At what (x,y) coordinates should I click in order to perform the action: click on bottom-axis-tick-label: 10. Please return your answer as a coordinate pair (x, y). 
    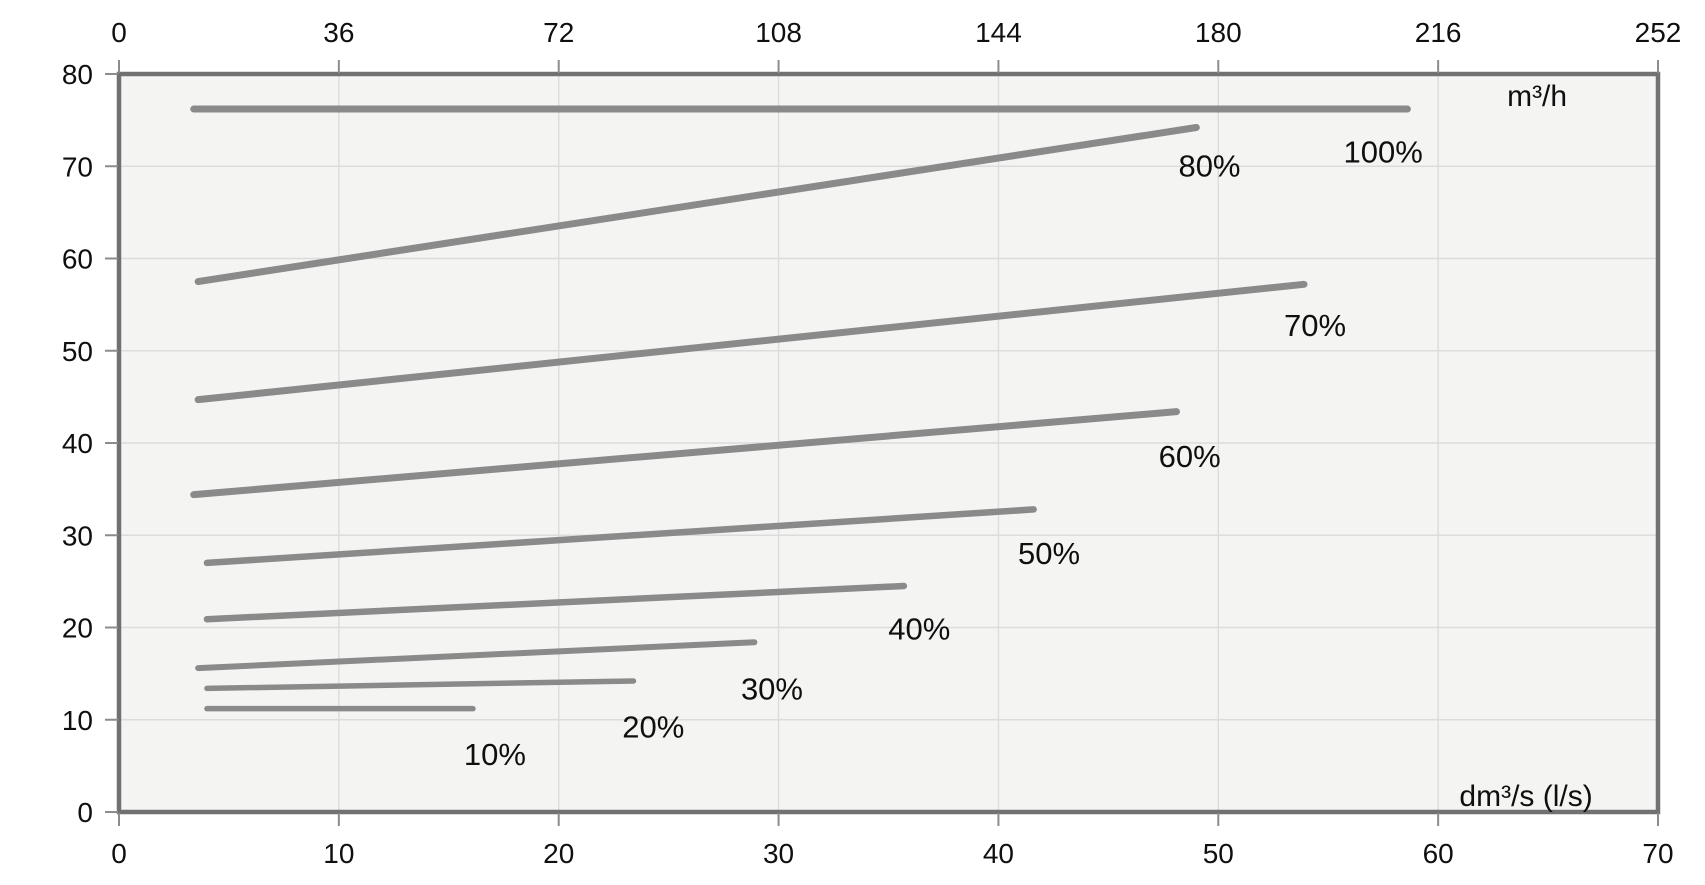
    Looking at the image, I should click on (338, 853).